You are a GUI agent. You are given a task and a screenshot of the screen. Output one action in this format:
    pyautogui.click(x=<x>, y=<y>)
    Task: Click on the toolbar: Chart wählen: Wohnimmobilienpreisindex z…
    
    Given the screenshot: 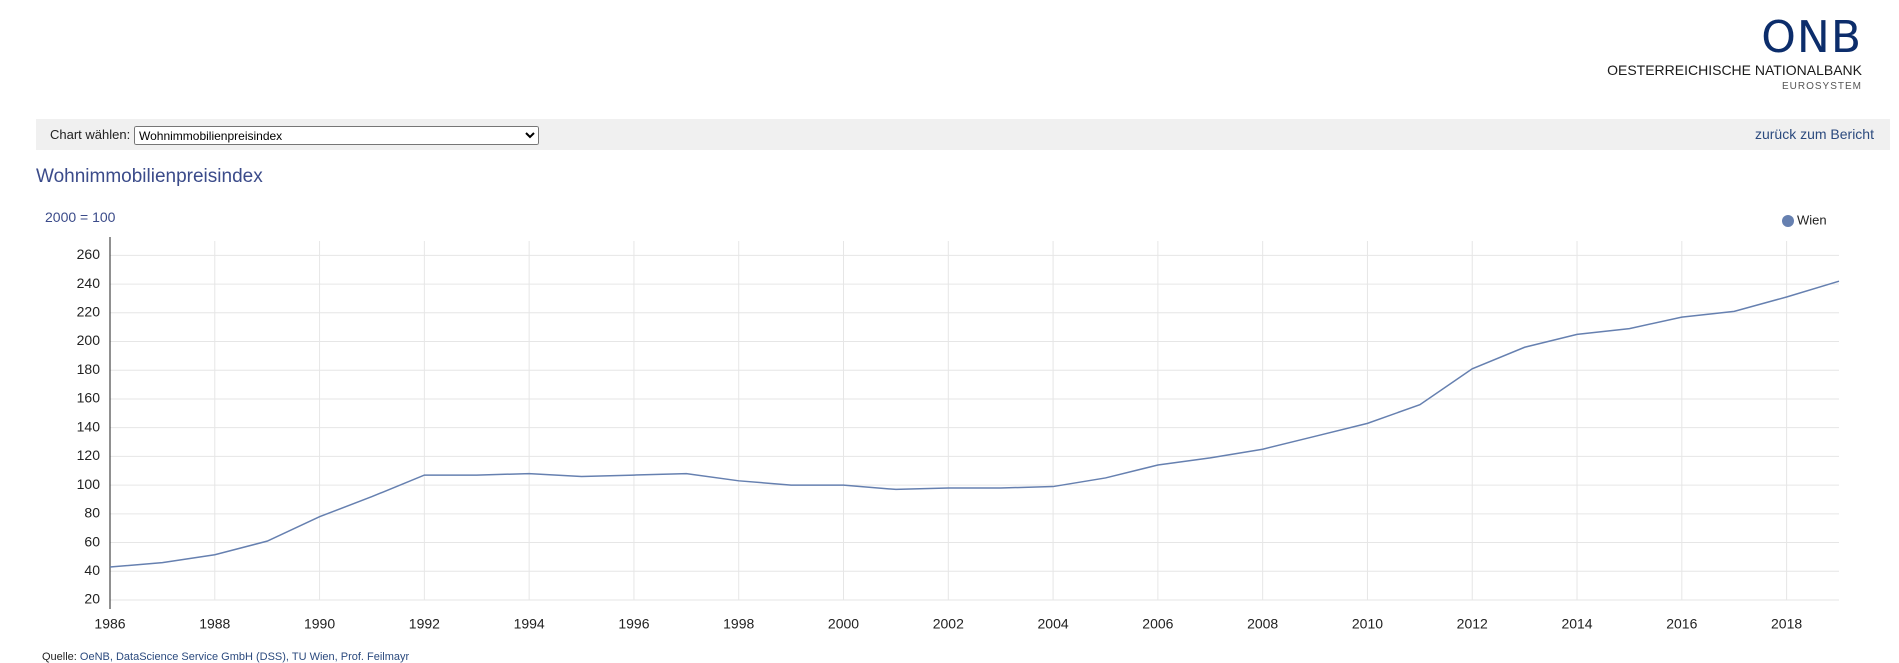 What is the action you would take?
    pyautogui.click(x=963, y=134)
    